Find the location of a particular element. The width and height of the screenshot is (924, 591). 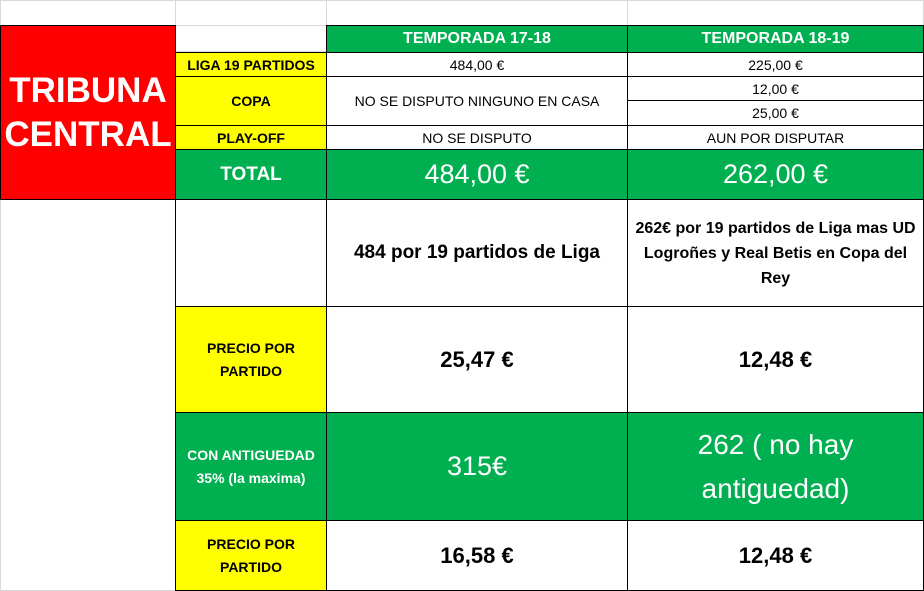

header-season-2: TEMPORADA 18-19 is located at coordinates (775, 39).